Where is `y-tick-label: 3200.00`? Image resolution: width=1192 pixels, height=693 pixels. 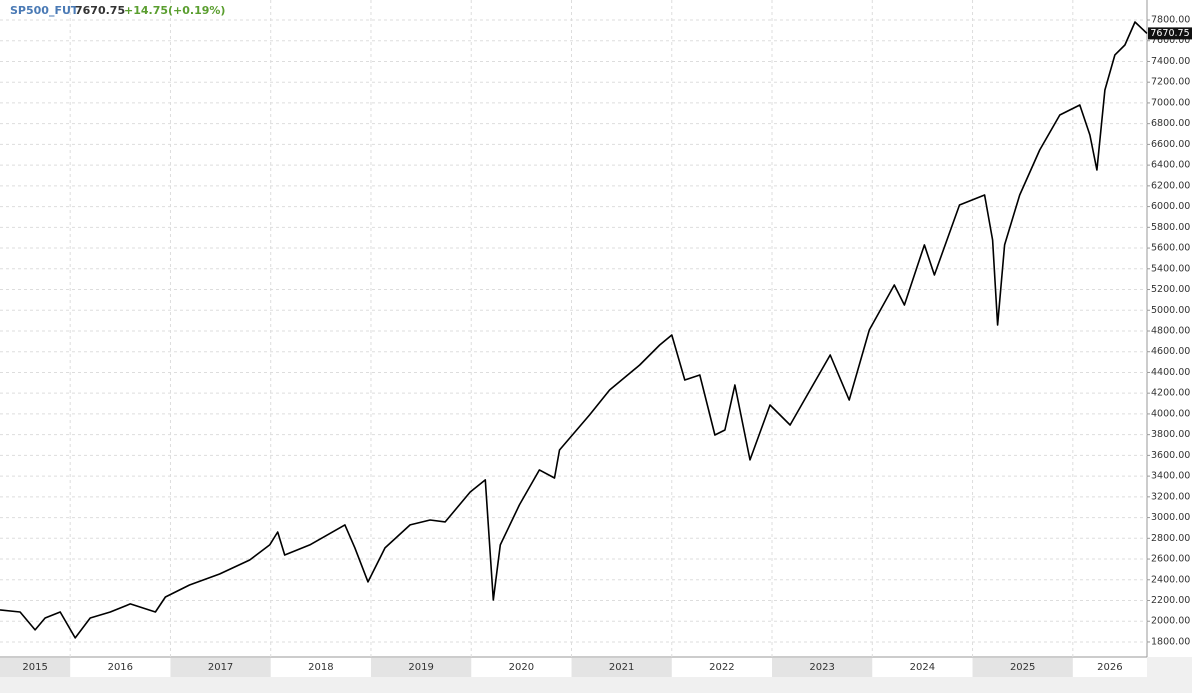 y-tick-label: 3200.00 is located at coordinates (1170, 496).